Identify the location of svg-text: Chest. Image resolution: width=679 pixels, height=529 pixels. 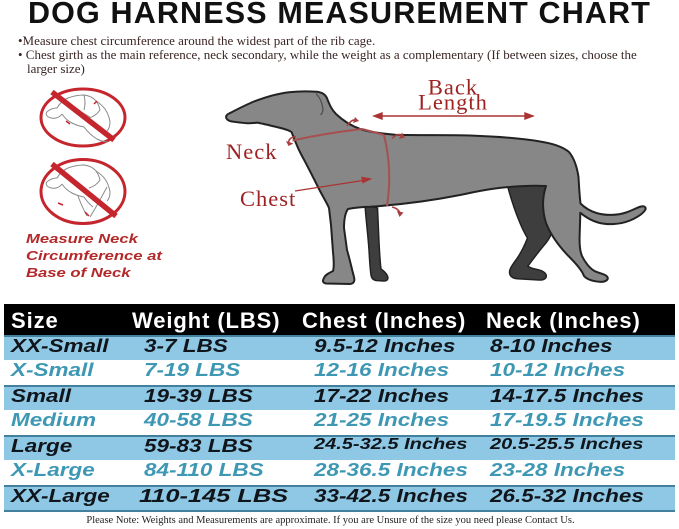
(268, 198).